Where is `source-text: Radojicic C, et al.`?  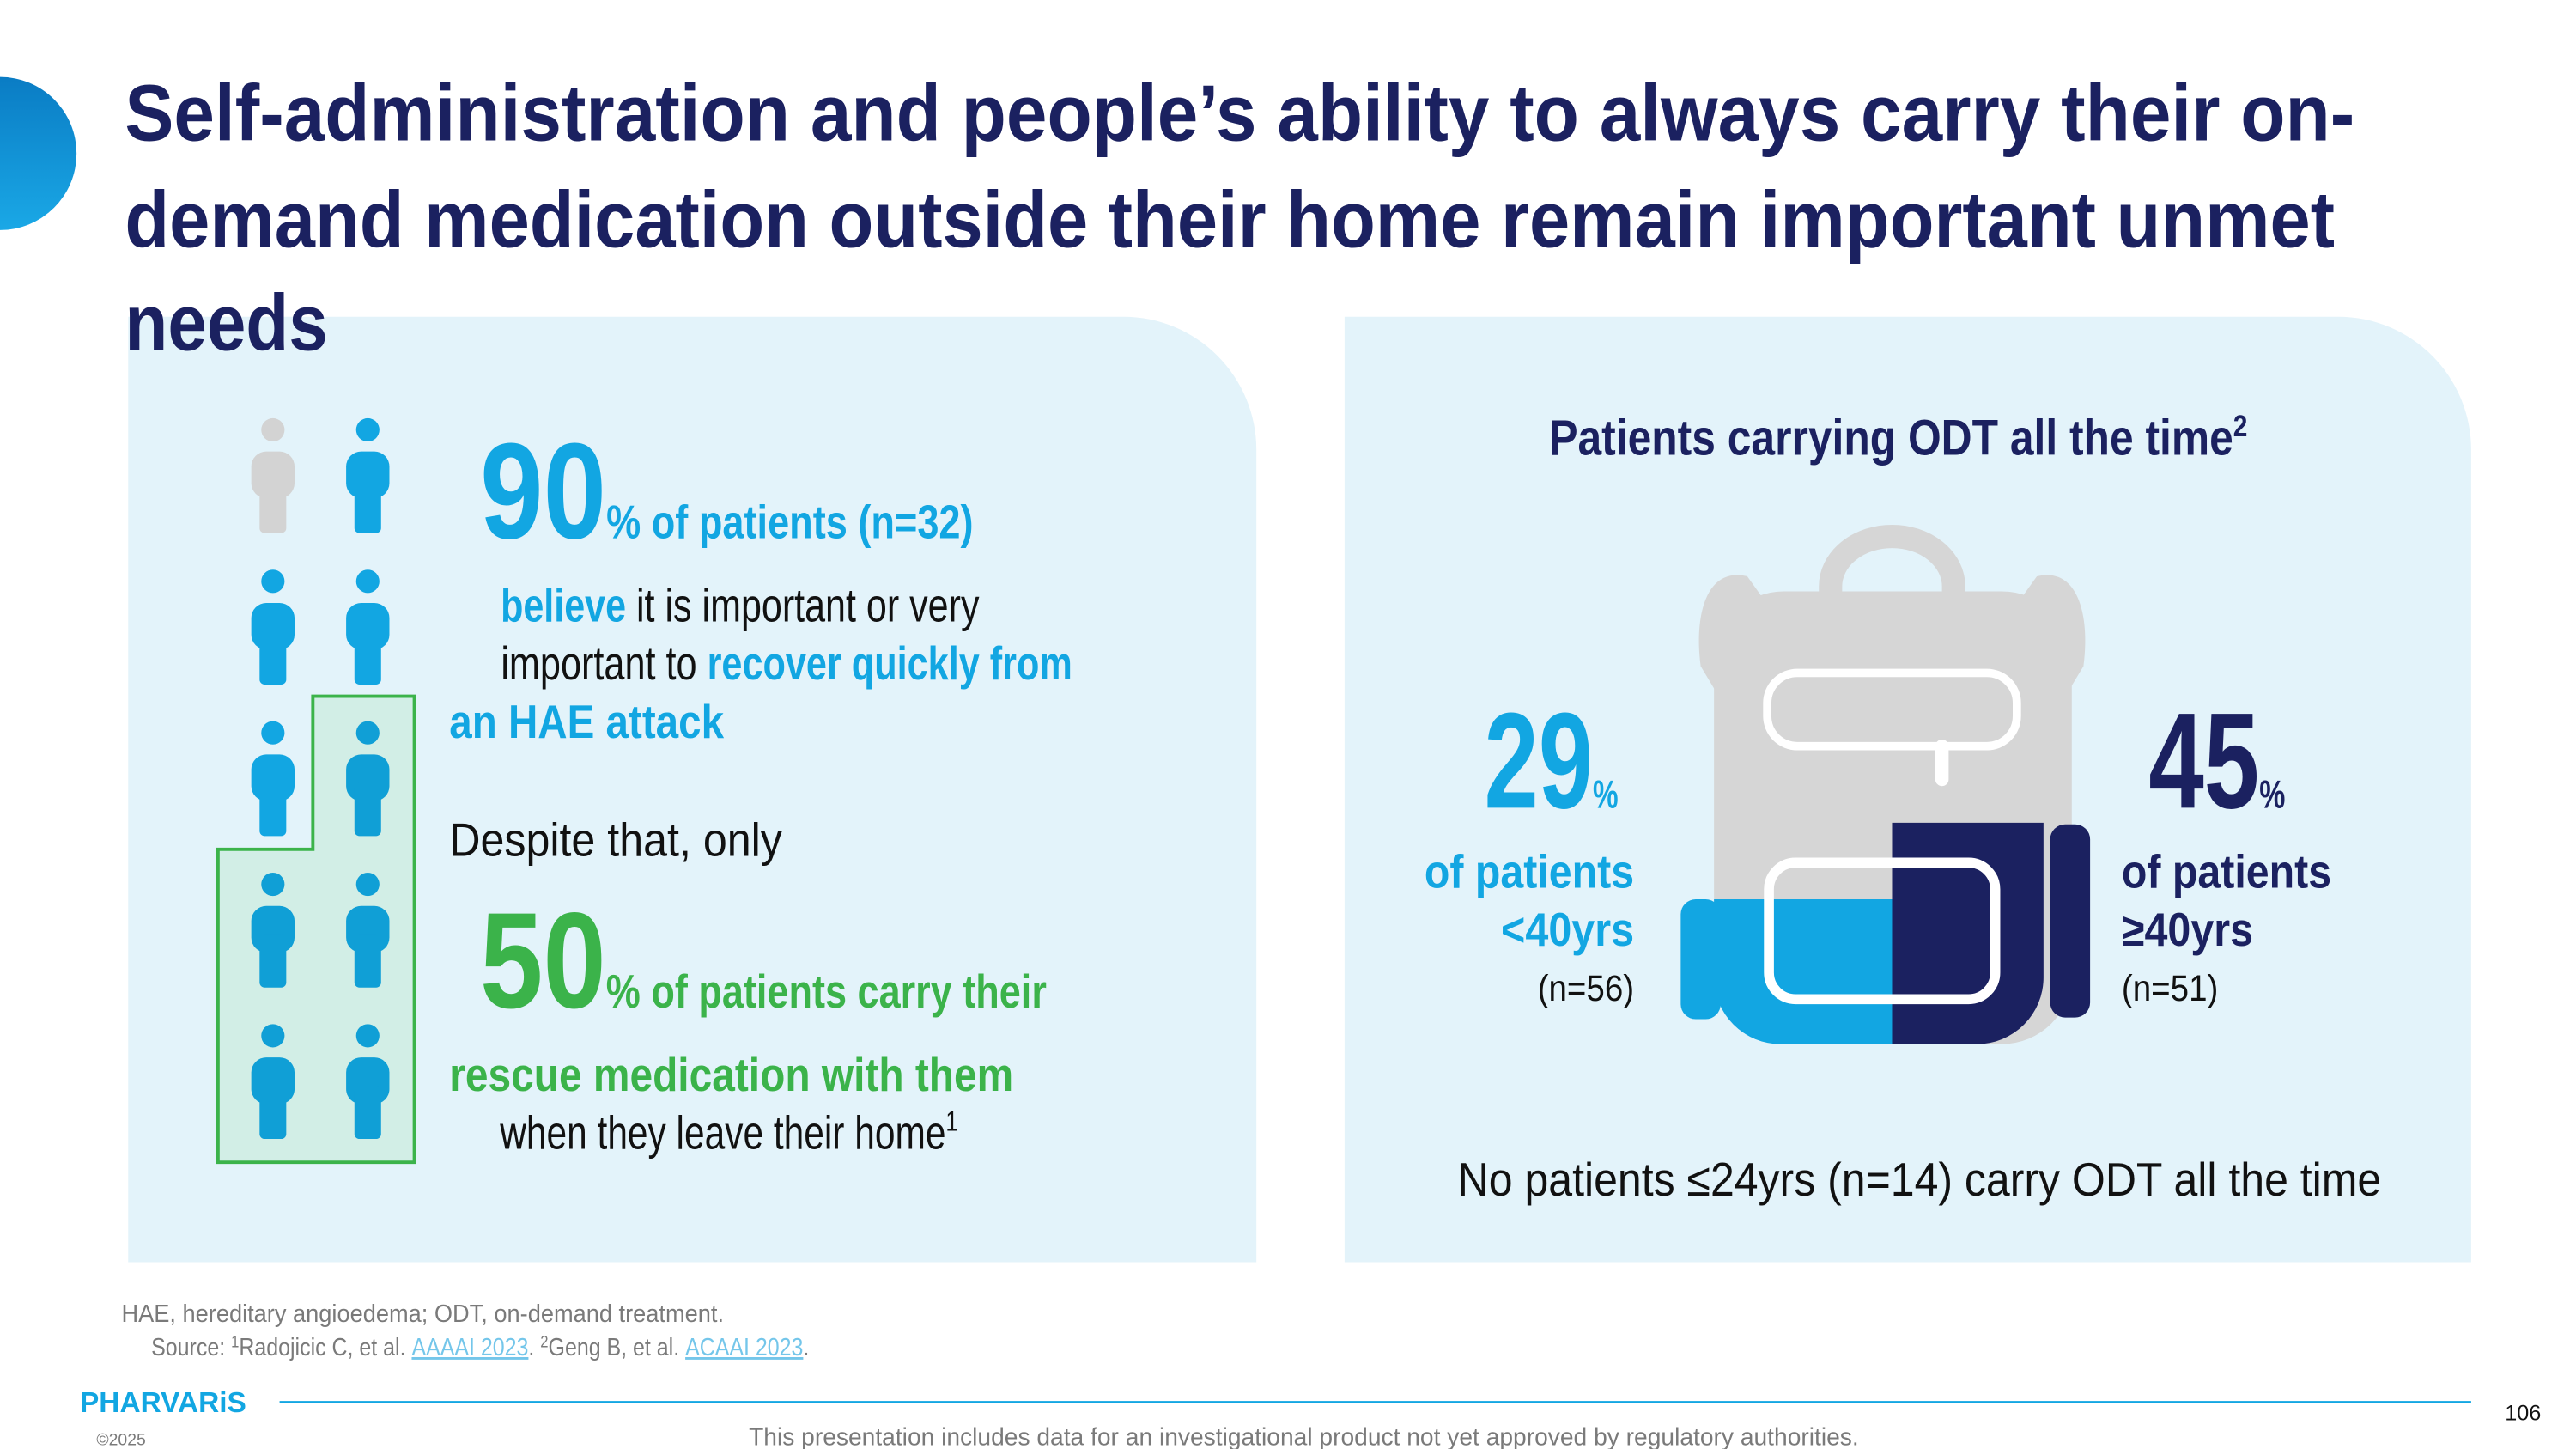
source-text: Radojicic C, et al. is located at coordinates (325, 1347).